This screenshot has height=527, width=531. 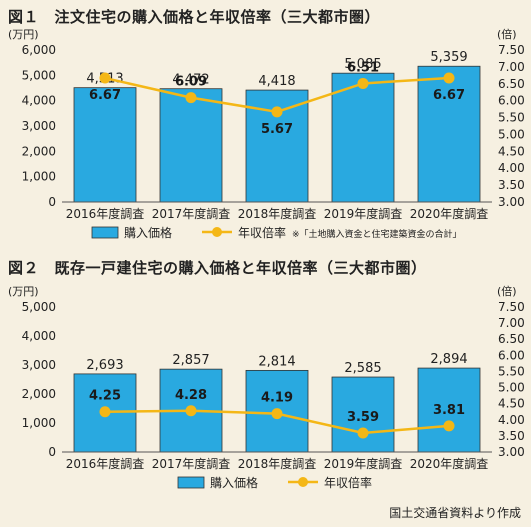 I want to click on ratio-value-label: 3.81, so click(x=449, y=410).